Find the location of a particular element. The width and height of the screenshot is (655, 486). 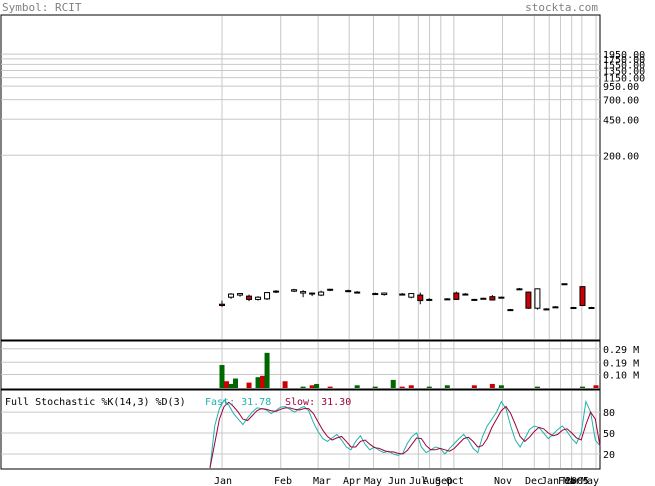

price-tick-label-dense: 1150.00 is located at coordinates (624, 79).